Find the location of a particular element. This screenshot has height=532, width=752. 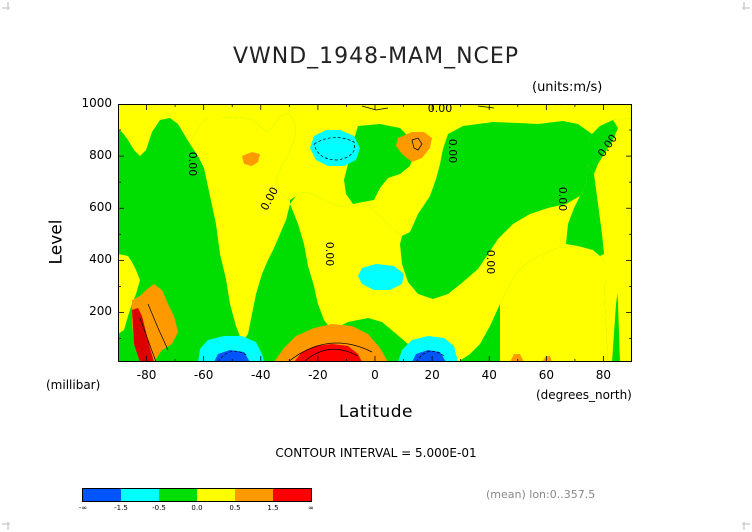

x-tick-label: -40 is located at coordinates (260, 375).